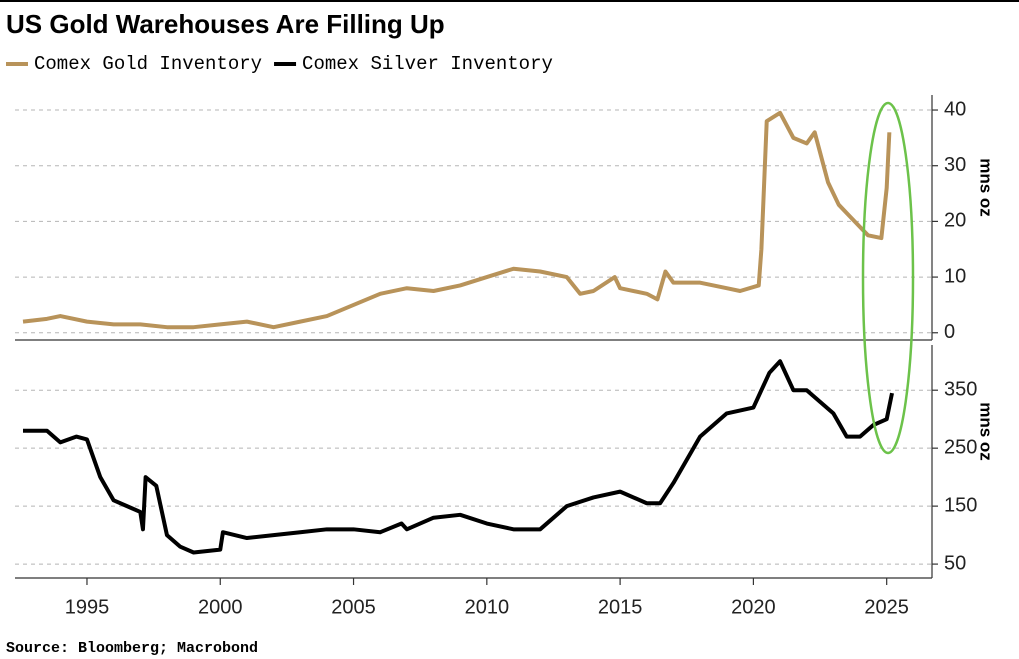 The image size is (1019, 659). Describe the element at coordinates (87, 607) in the screenshot. I see `x-tick-label: 1995` at that location.